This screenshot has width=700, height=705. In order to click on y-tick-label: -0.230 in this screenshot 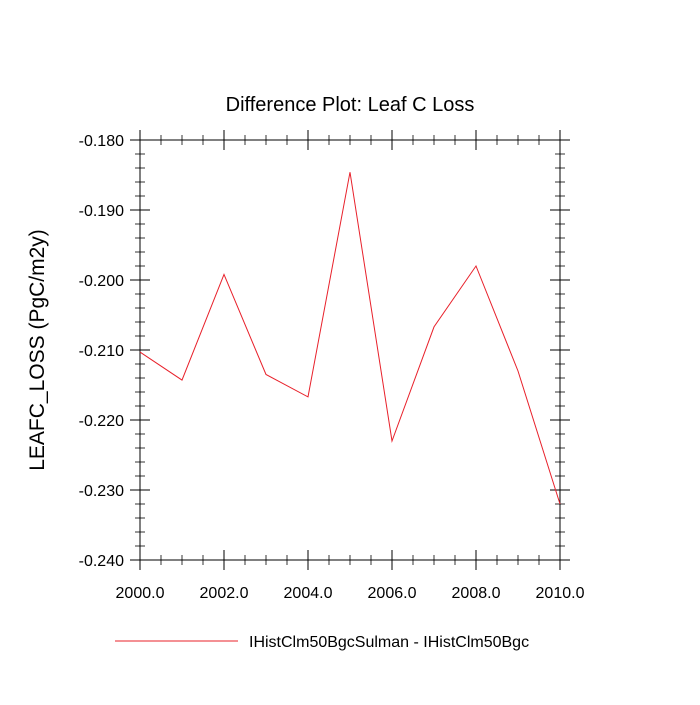, I will do `click(101, 491)`.